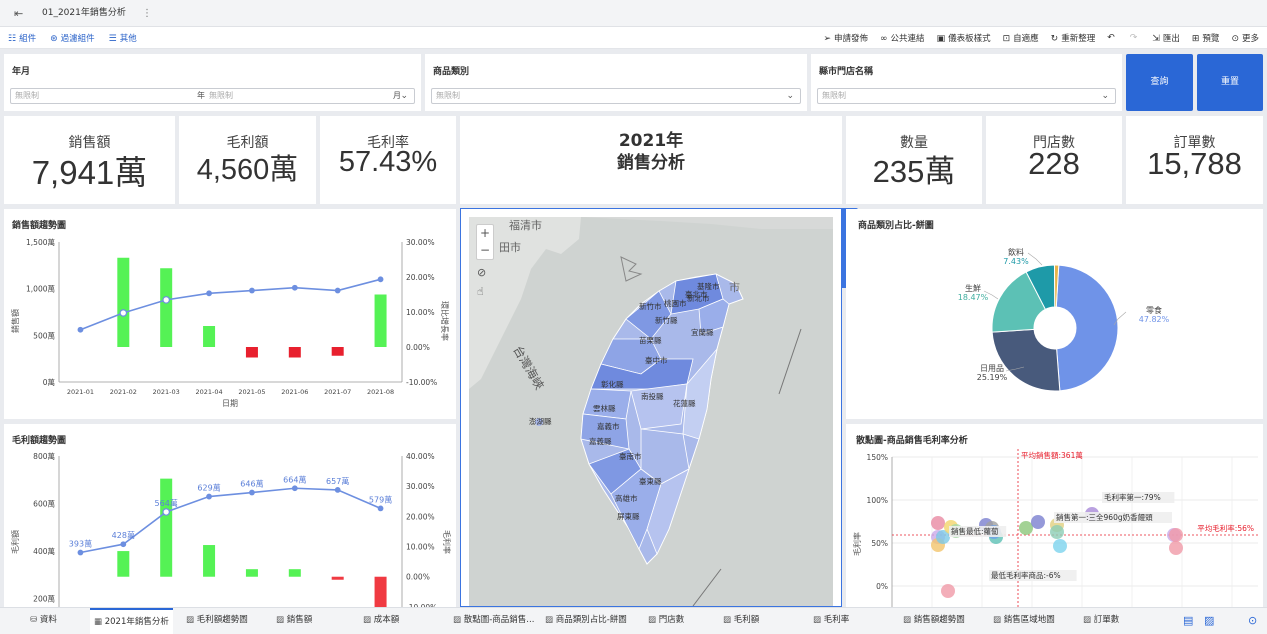  I want to click on more-button: ⊙ 更多, so click(1245, 39).